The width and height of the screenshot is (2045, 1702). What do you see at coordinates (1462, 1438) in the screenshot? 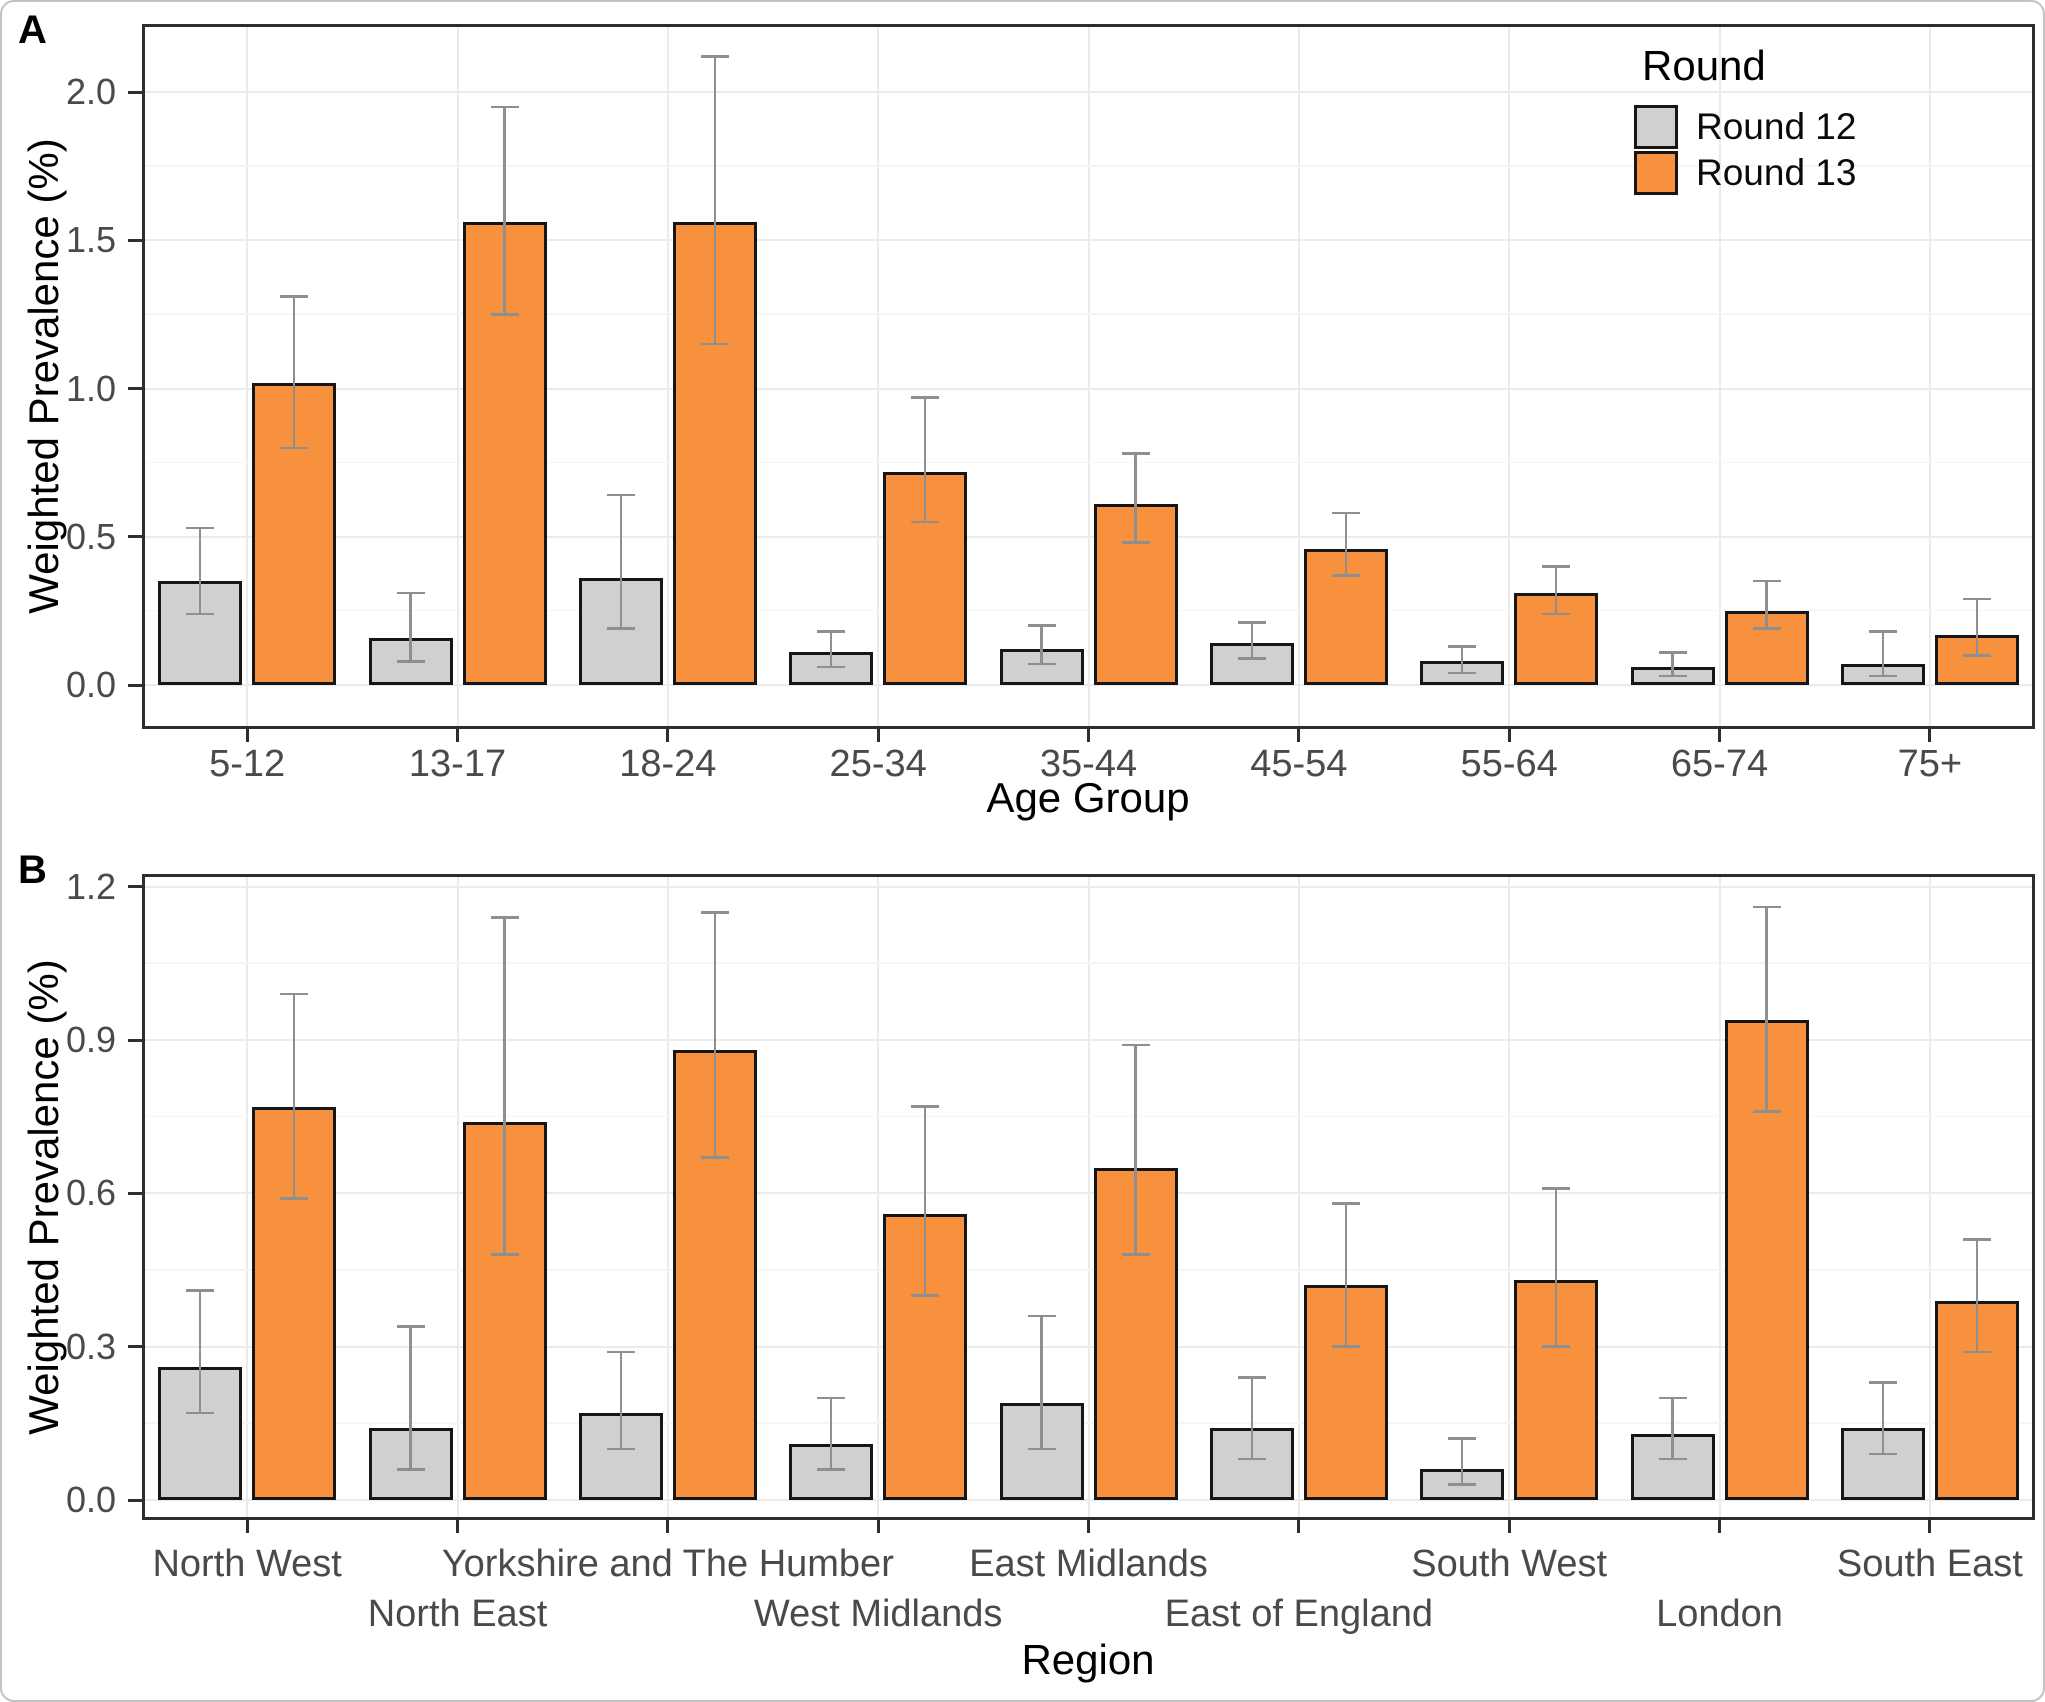
I see `panel-b-errorbar-cap-top-round-12-south-west` at bounding box center [1462, 1438].